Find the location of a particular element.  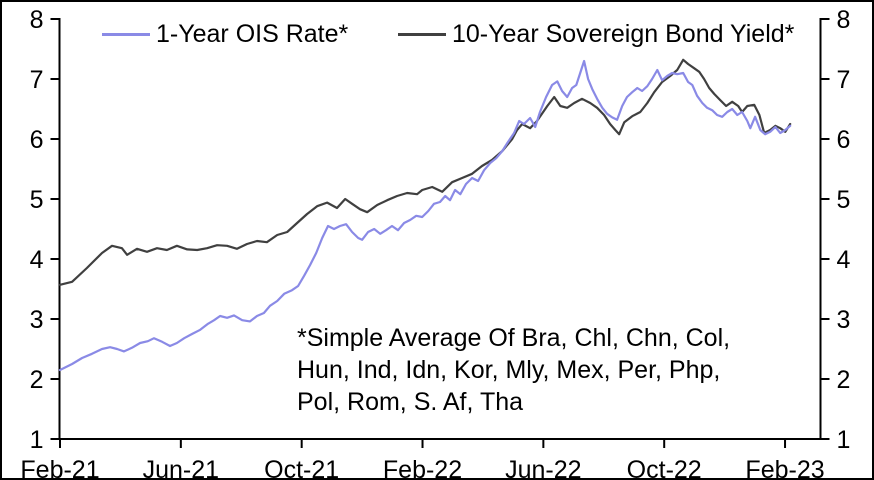

x-tick-label: Oct-21 is located at coordinates (301, 468).